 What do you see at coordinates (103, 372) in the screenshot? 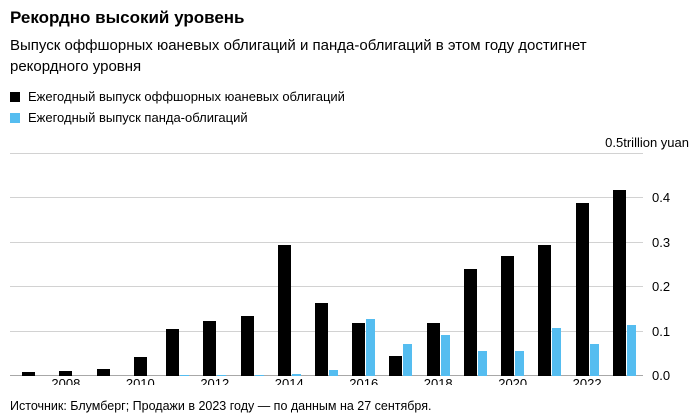
I see `offshore-bond-bar-2009` at bounding box center [103, 372].